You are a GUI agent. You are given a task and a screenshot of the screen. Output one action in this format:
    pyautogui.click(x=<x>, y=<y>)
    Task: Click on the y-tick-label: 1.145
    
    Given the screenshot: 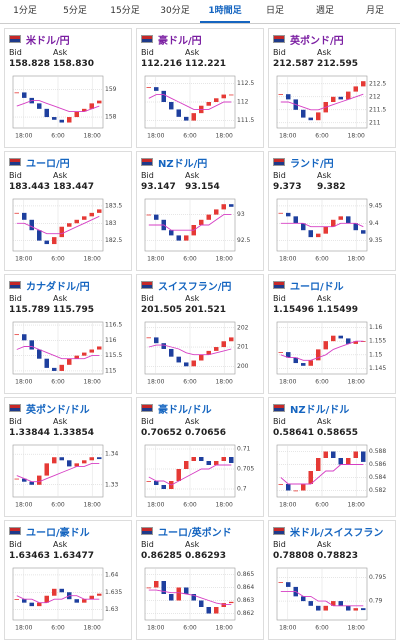 What is the action you would take?
    pyautogui.click(x=377, y=368)
    